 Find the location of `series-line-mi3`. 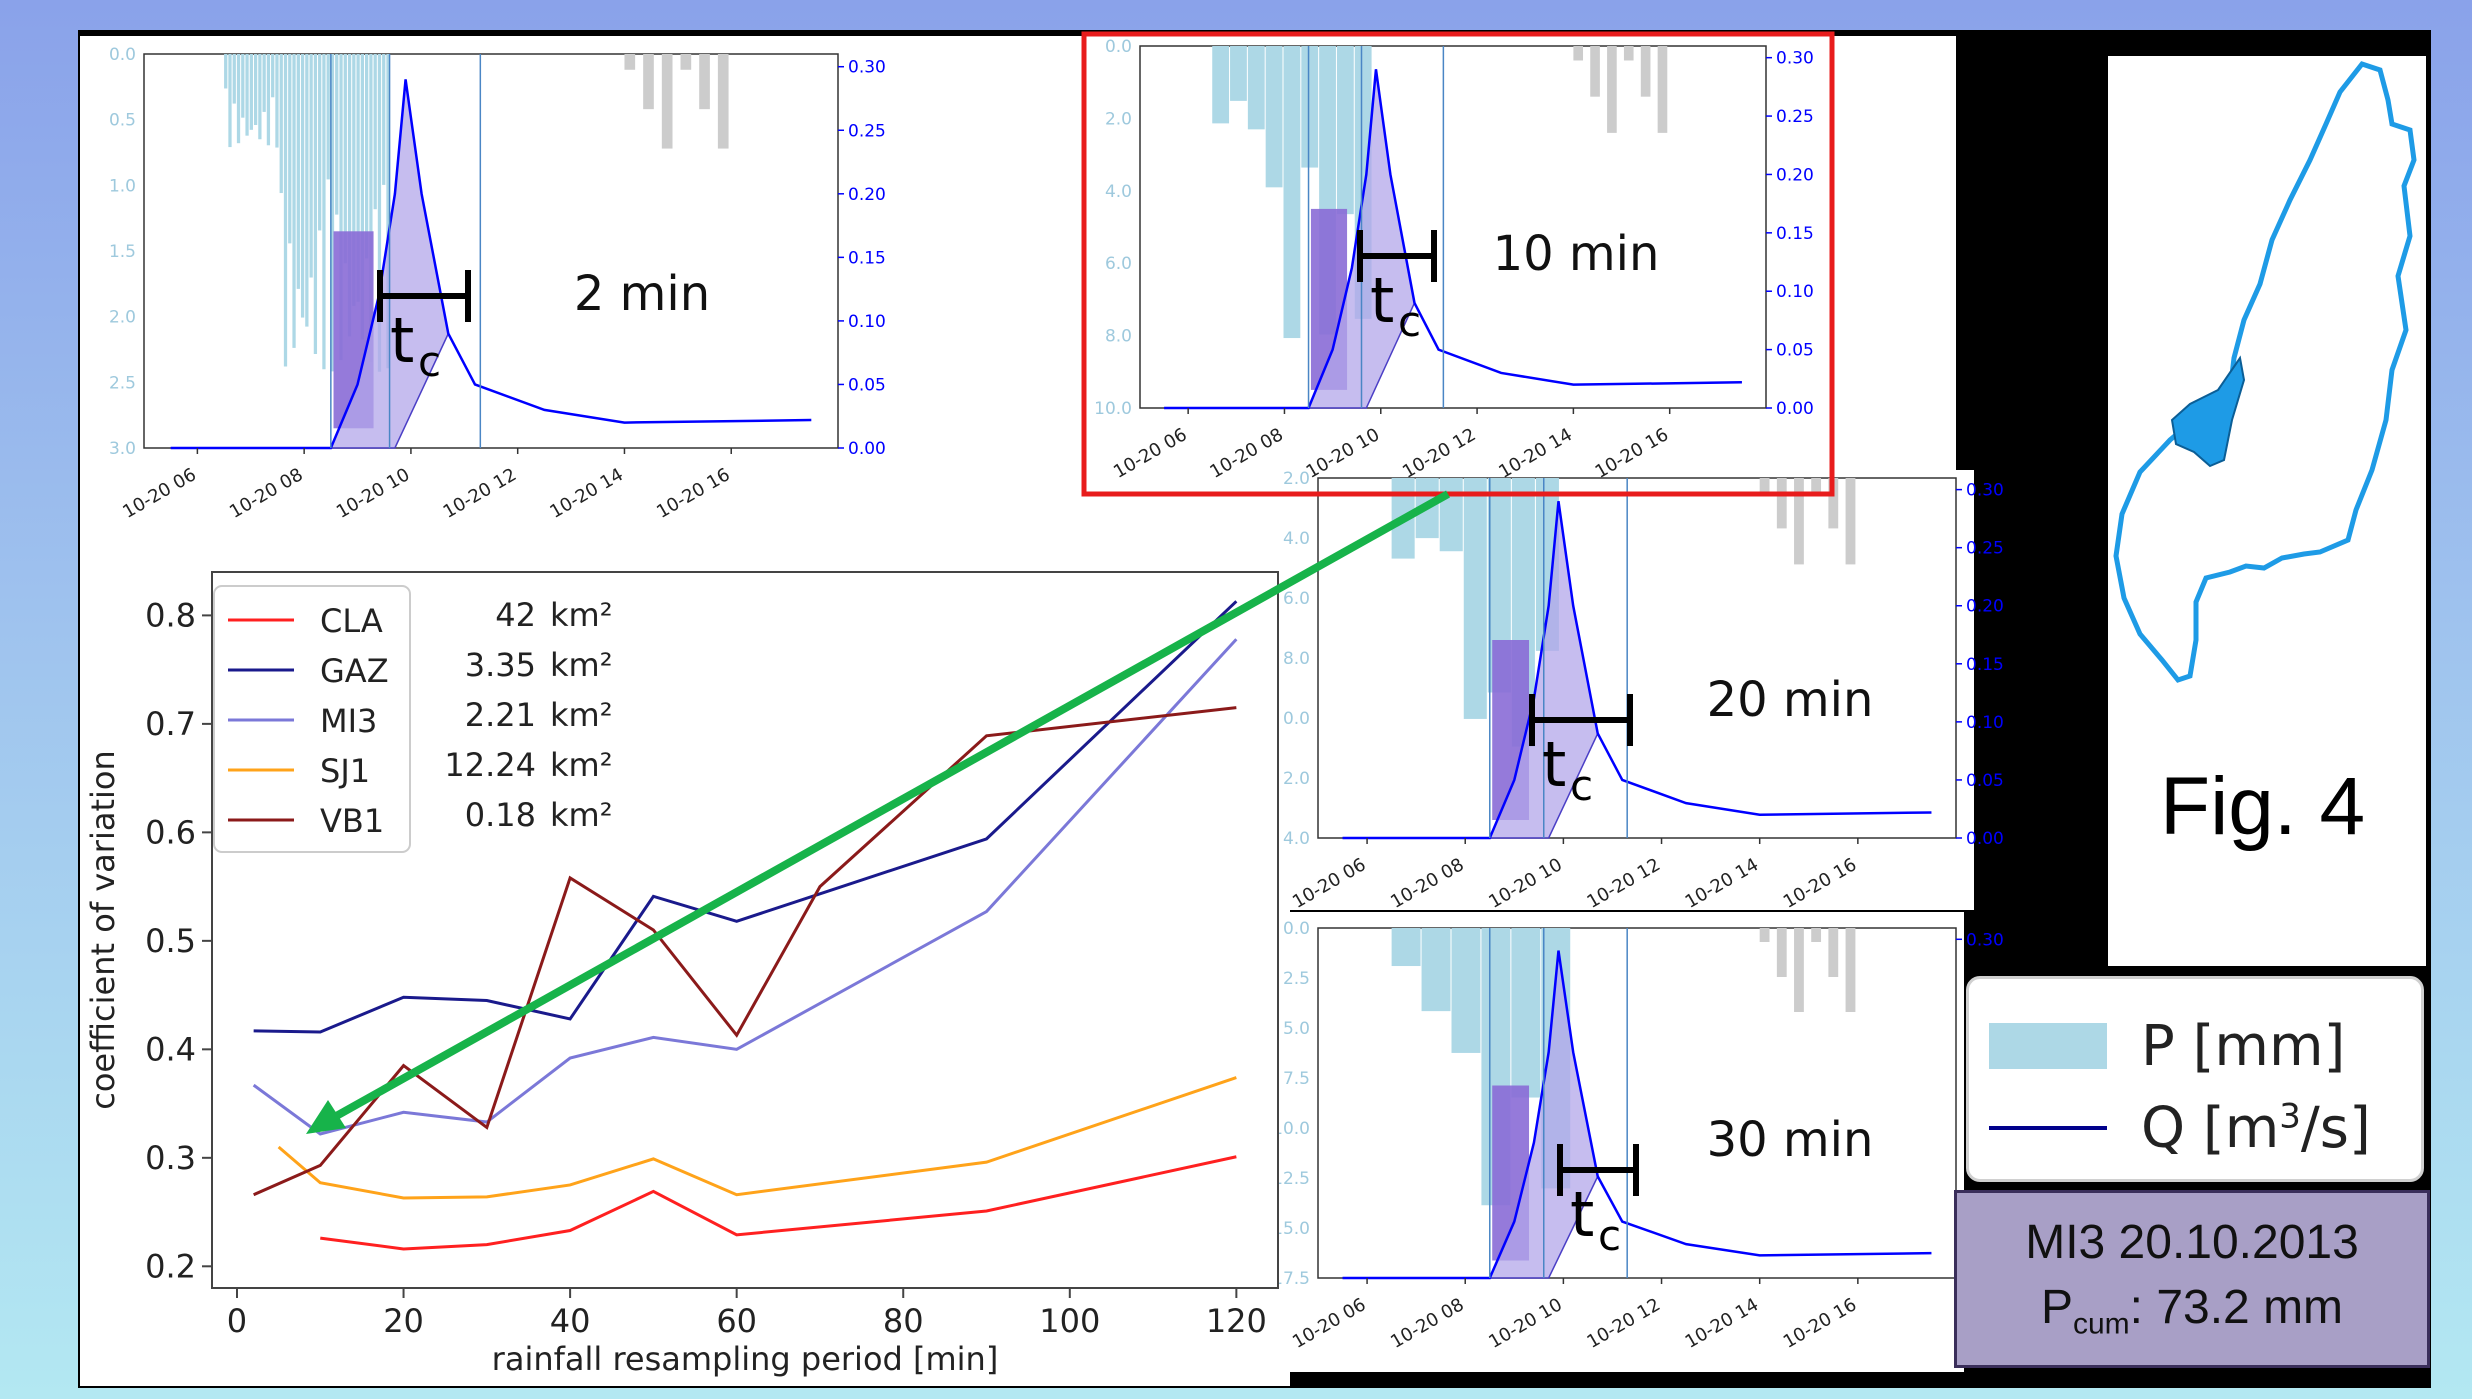

series-line-mi3 is located at coordinates (745, 887).